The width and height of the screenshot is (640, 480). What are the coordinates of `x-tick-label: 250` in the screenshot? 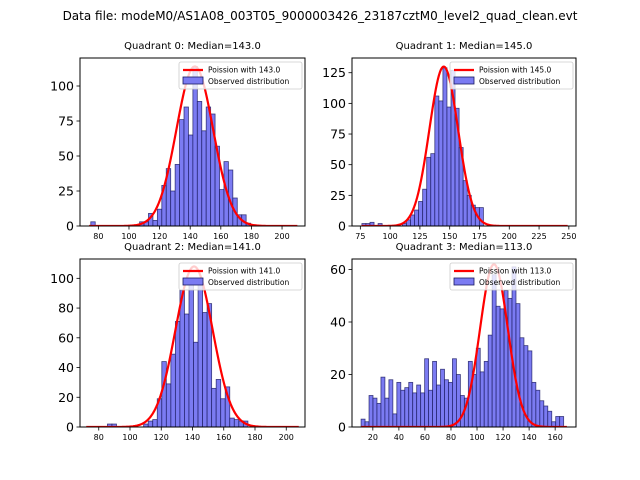 It's located at (568, 236).